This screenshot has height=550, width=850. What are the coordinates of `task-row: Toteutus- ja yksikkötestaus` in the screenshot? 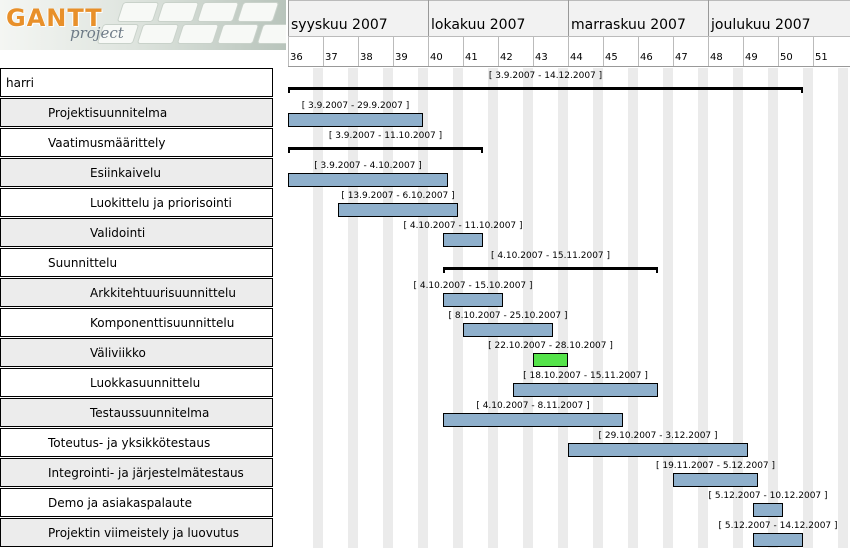 It's located at (136, 442).